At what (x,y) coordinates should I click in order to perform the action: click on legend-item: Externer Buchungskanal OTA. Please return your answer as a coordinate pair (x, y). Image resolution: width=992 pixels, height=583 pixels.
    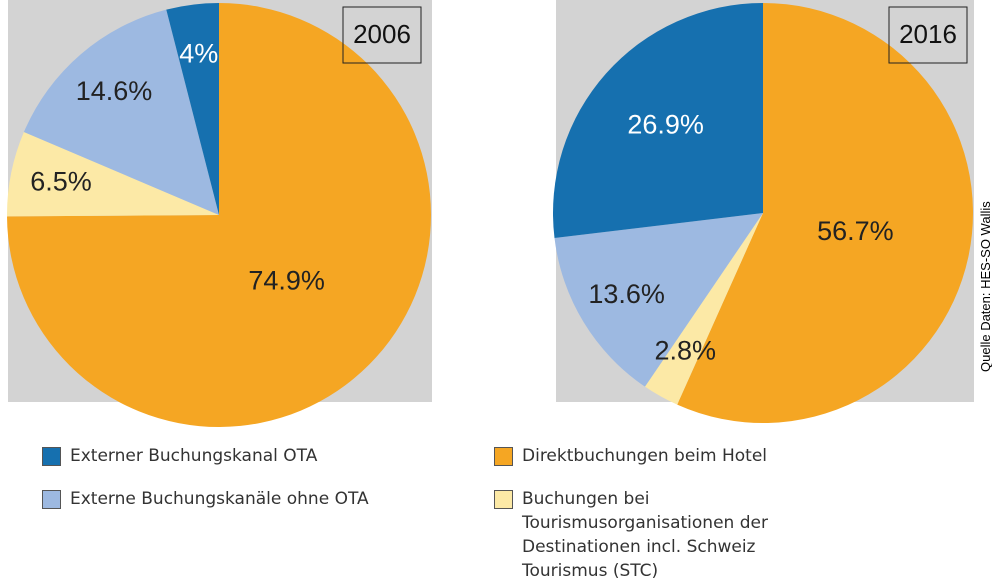
    Looking at the image, I should click on (179, 456).